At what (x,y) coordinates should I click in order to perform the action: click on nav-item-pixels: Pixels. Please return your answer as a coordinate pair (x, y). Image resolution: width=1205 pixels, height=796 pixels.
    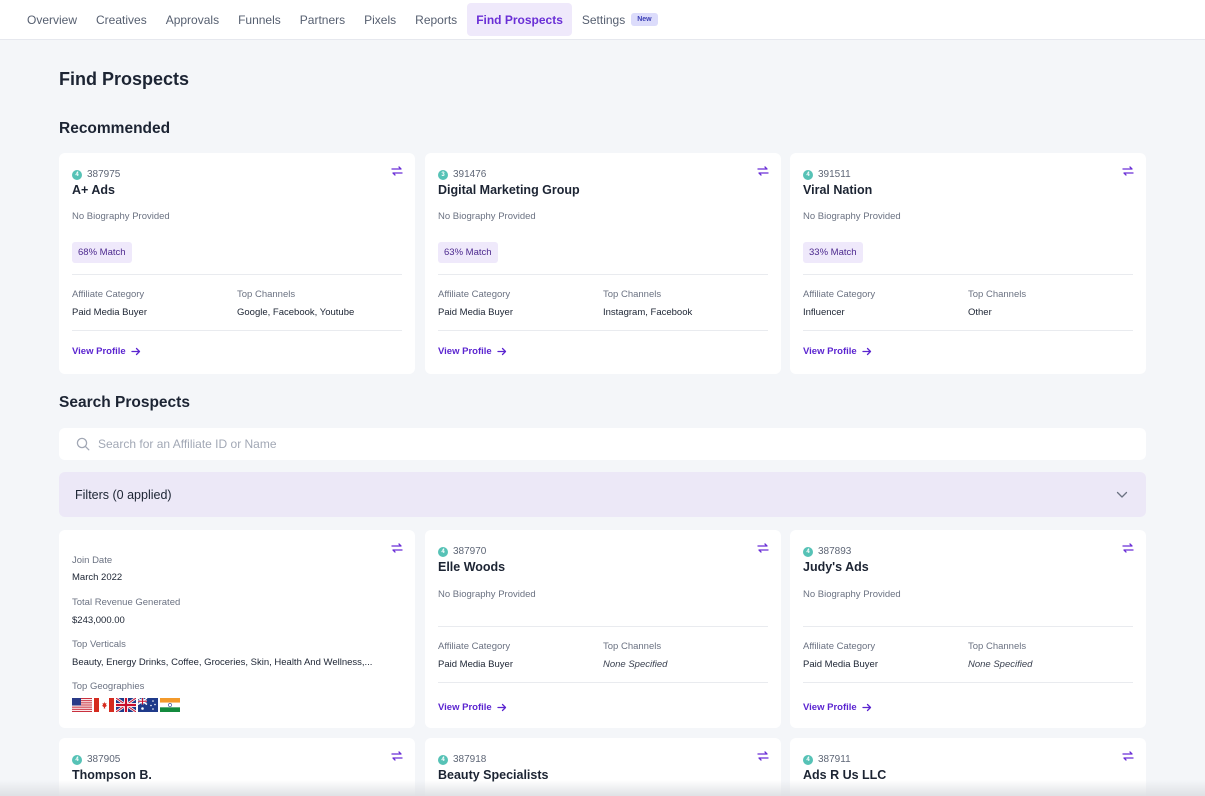
    Looking at the image, I should click on (380, 19).